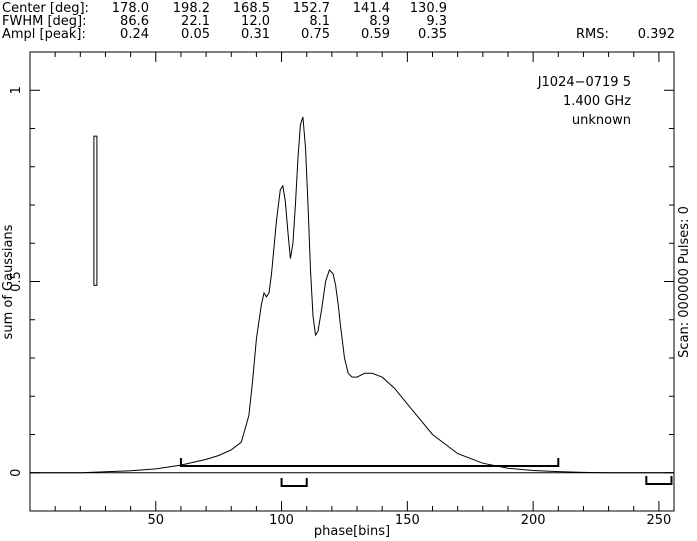 The width and height of the screenshot is (697, 541). What do you see at coordinates (195, 21) in the screenshot?
I see `header-value: 22.1` at bounding box center [195, 21].